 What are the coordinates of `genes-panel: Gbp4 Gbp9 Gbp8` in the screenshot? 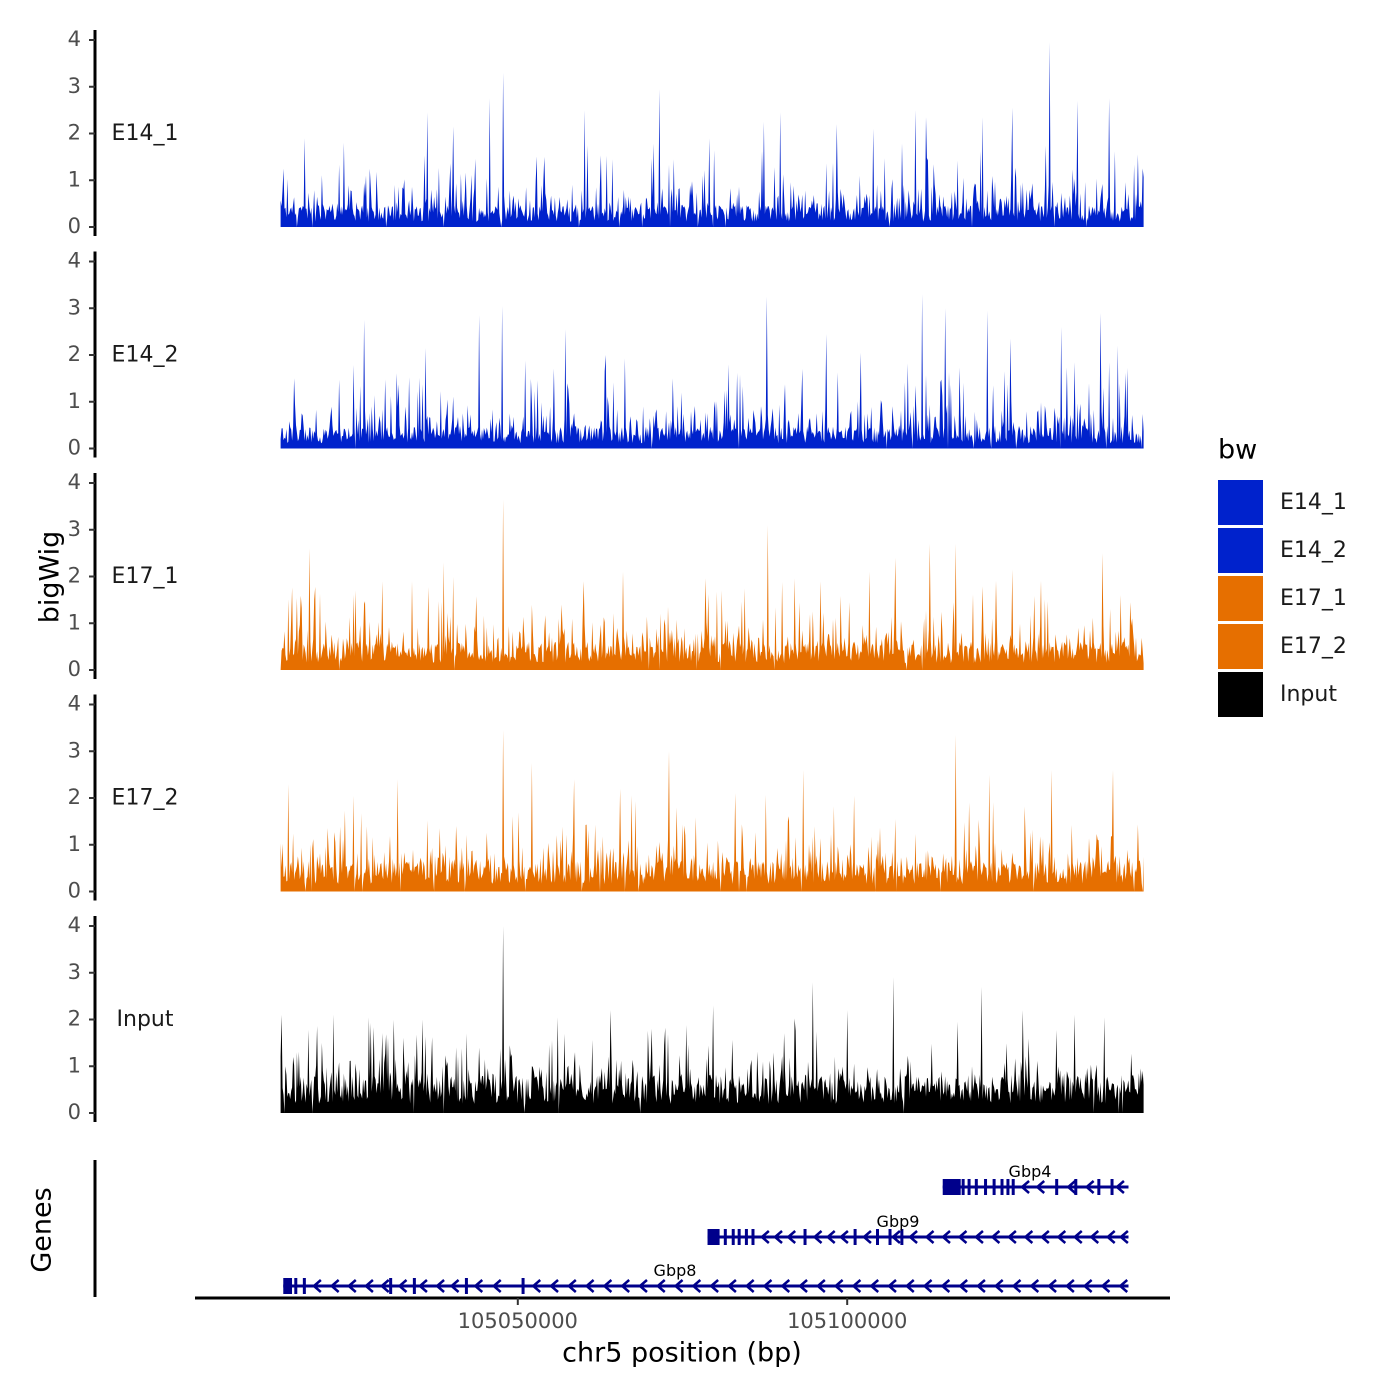 It's located at (611, 1228).